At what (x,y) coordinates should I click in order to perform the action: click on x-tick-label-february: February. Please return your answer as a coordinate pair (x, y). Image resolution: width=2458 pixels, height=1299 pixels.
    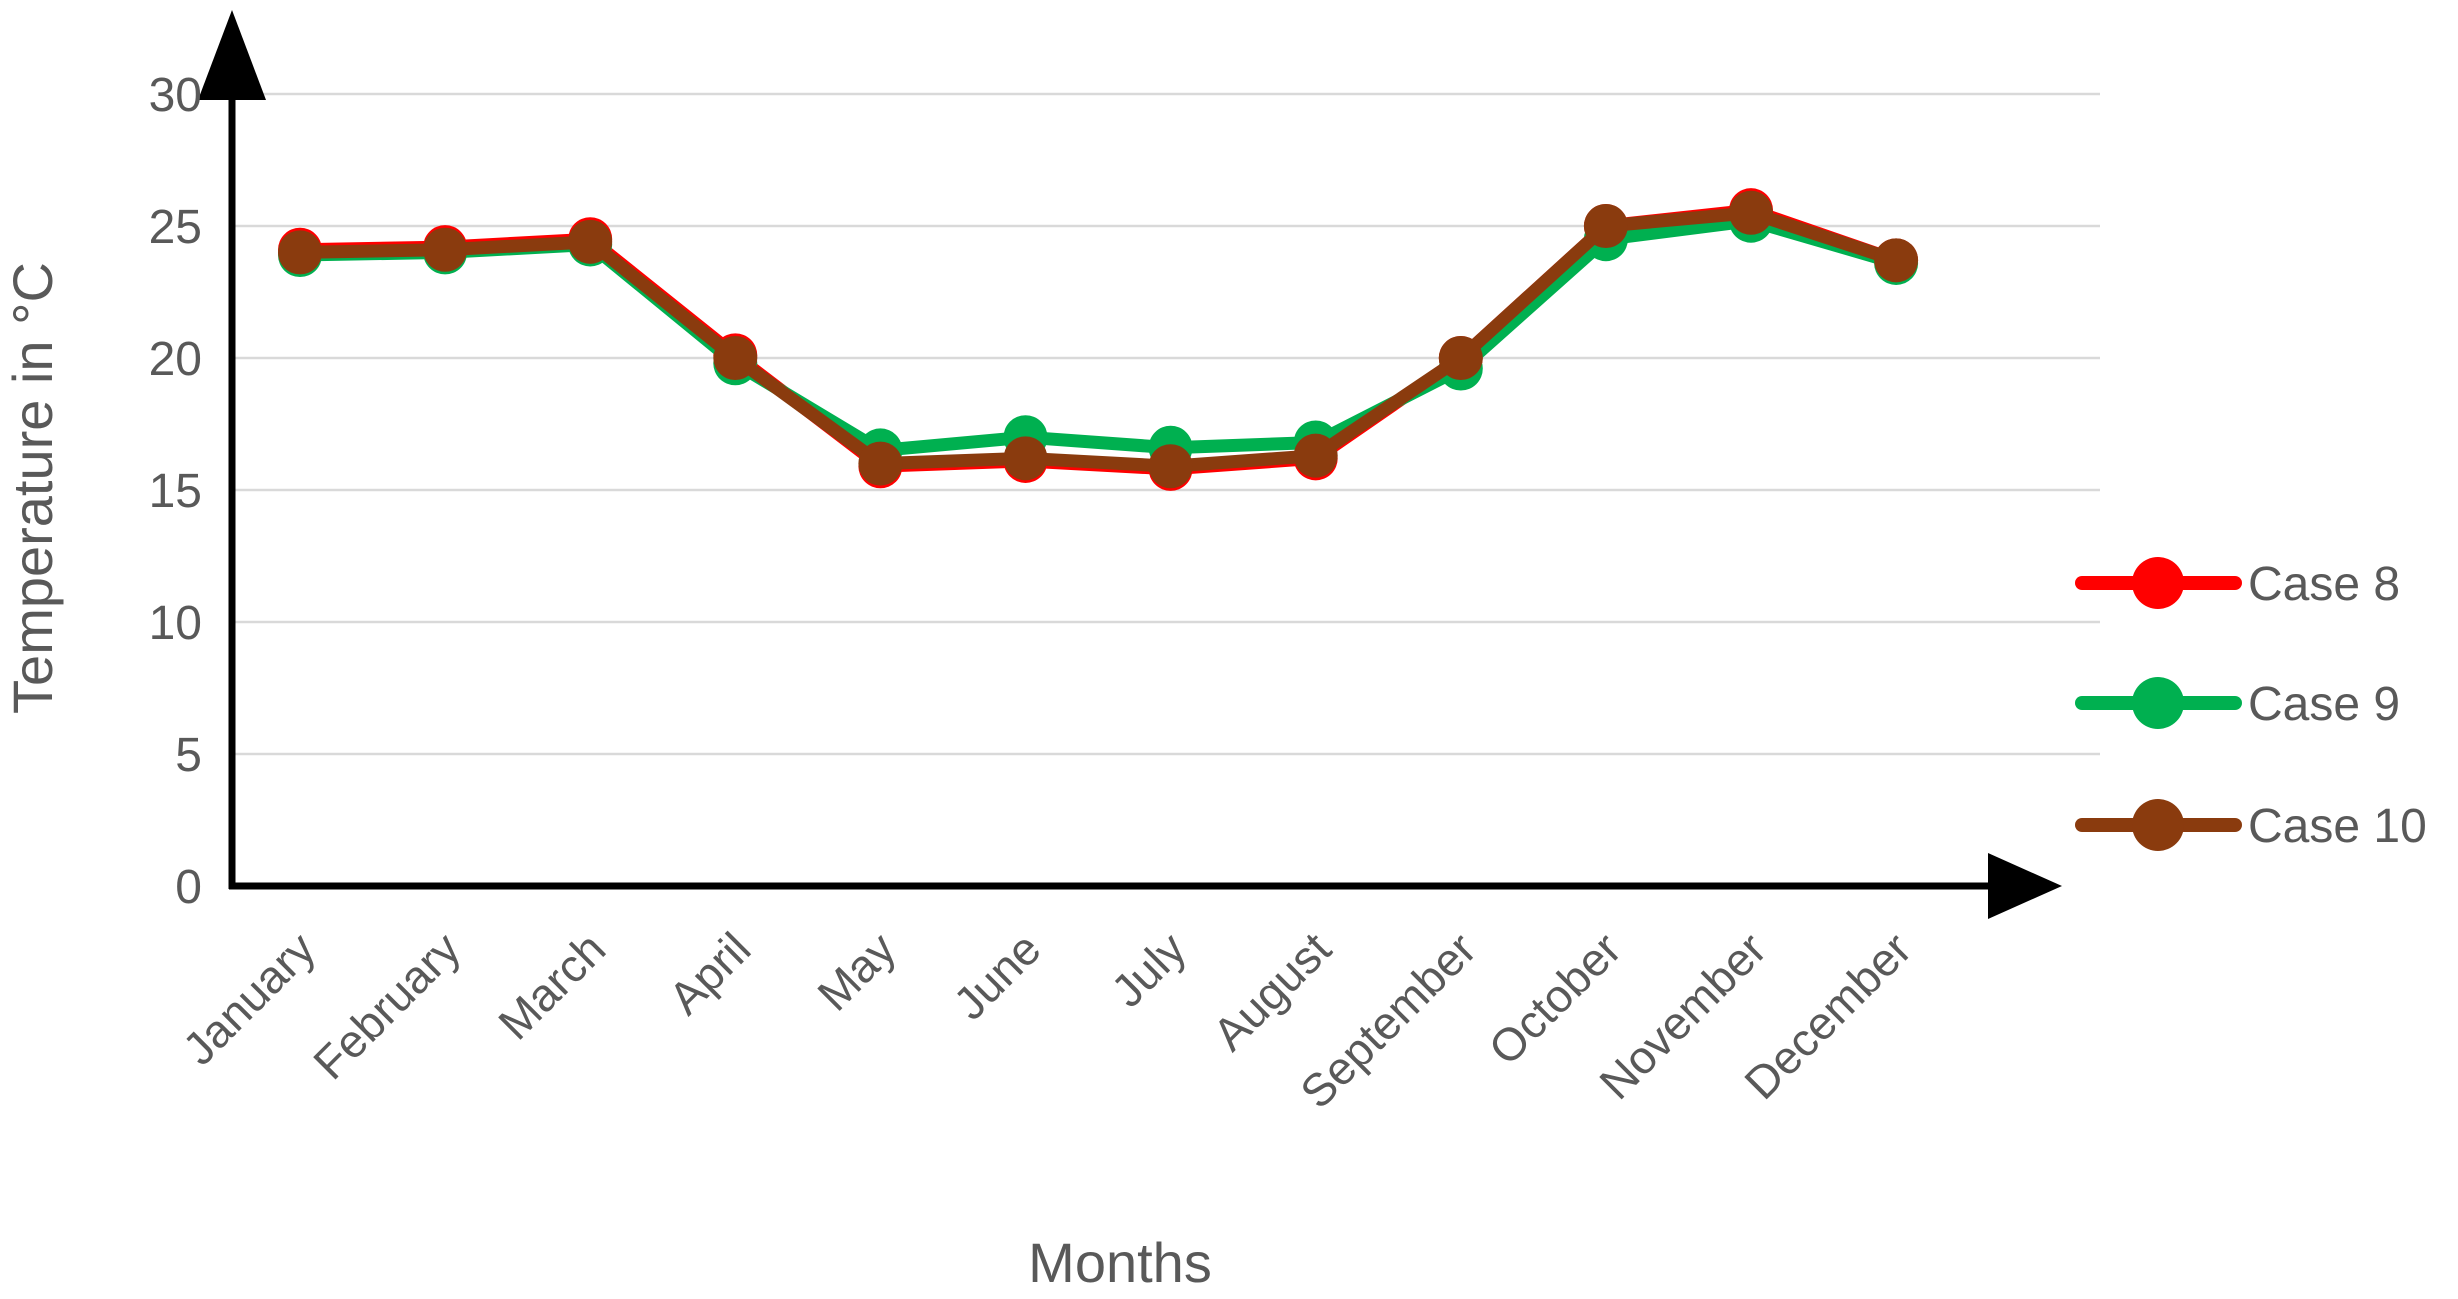
    Looking at the image, I should click on (386, 1005).